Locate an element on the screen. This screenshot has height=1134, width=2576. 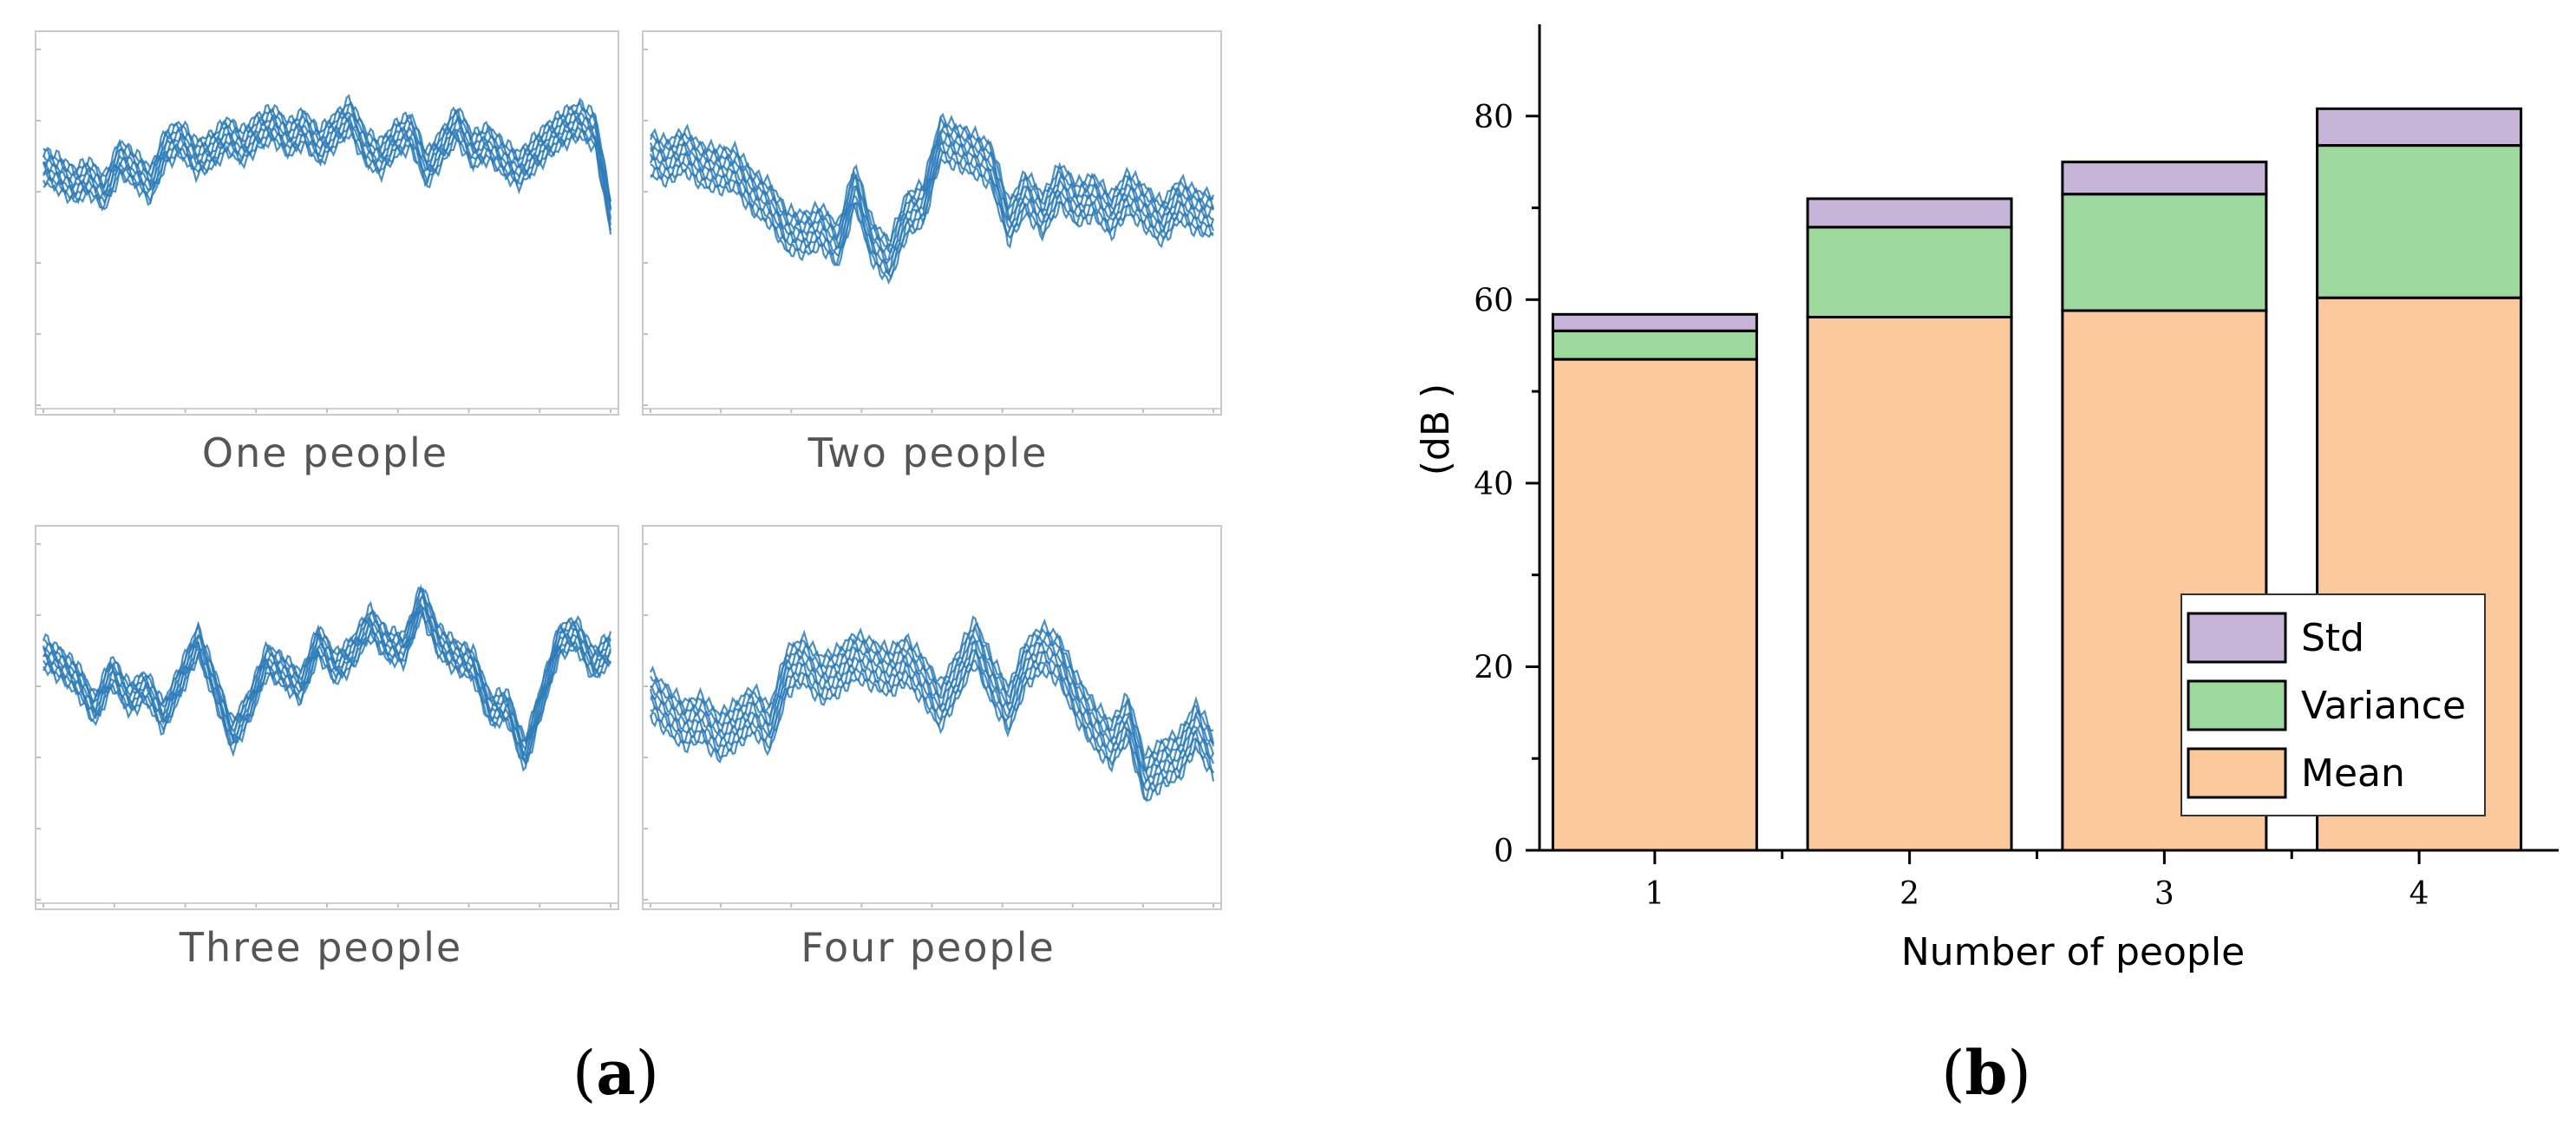
x-tick-label-2: 2 is located at coordinates (1909, 894).